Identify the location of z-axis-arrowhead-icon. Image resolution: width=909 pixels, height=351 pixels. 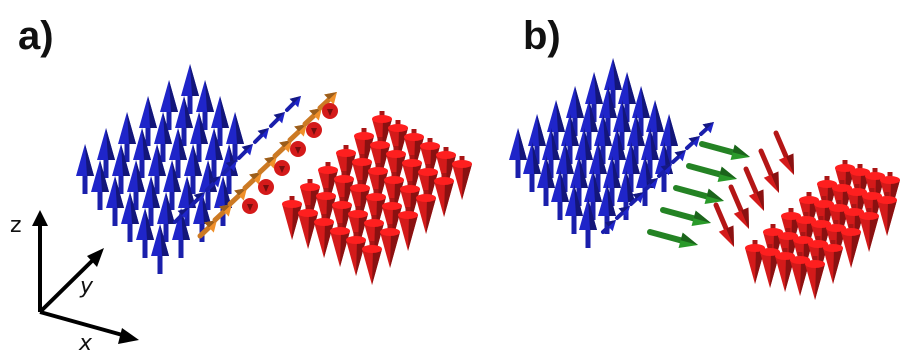
(40, 218).